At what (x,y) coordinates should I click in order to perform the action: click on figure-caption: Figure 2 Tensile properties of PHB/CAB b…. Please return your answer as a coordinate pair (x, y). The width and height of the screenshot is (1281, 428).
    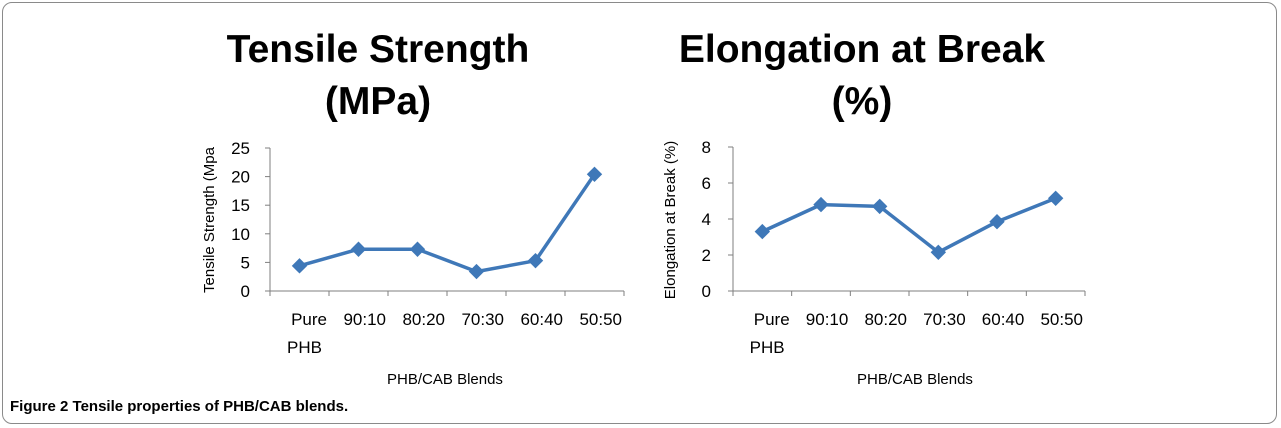
    Looking at the image, I should click on (179, 406).